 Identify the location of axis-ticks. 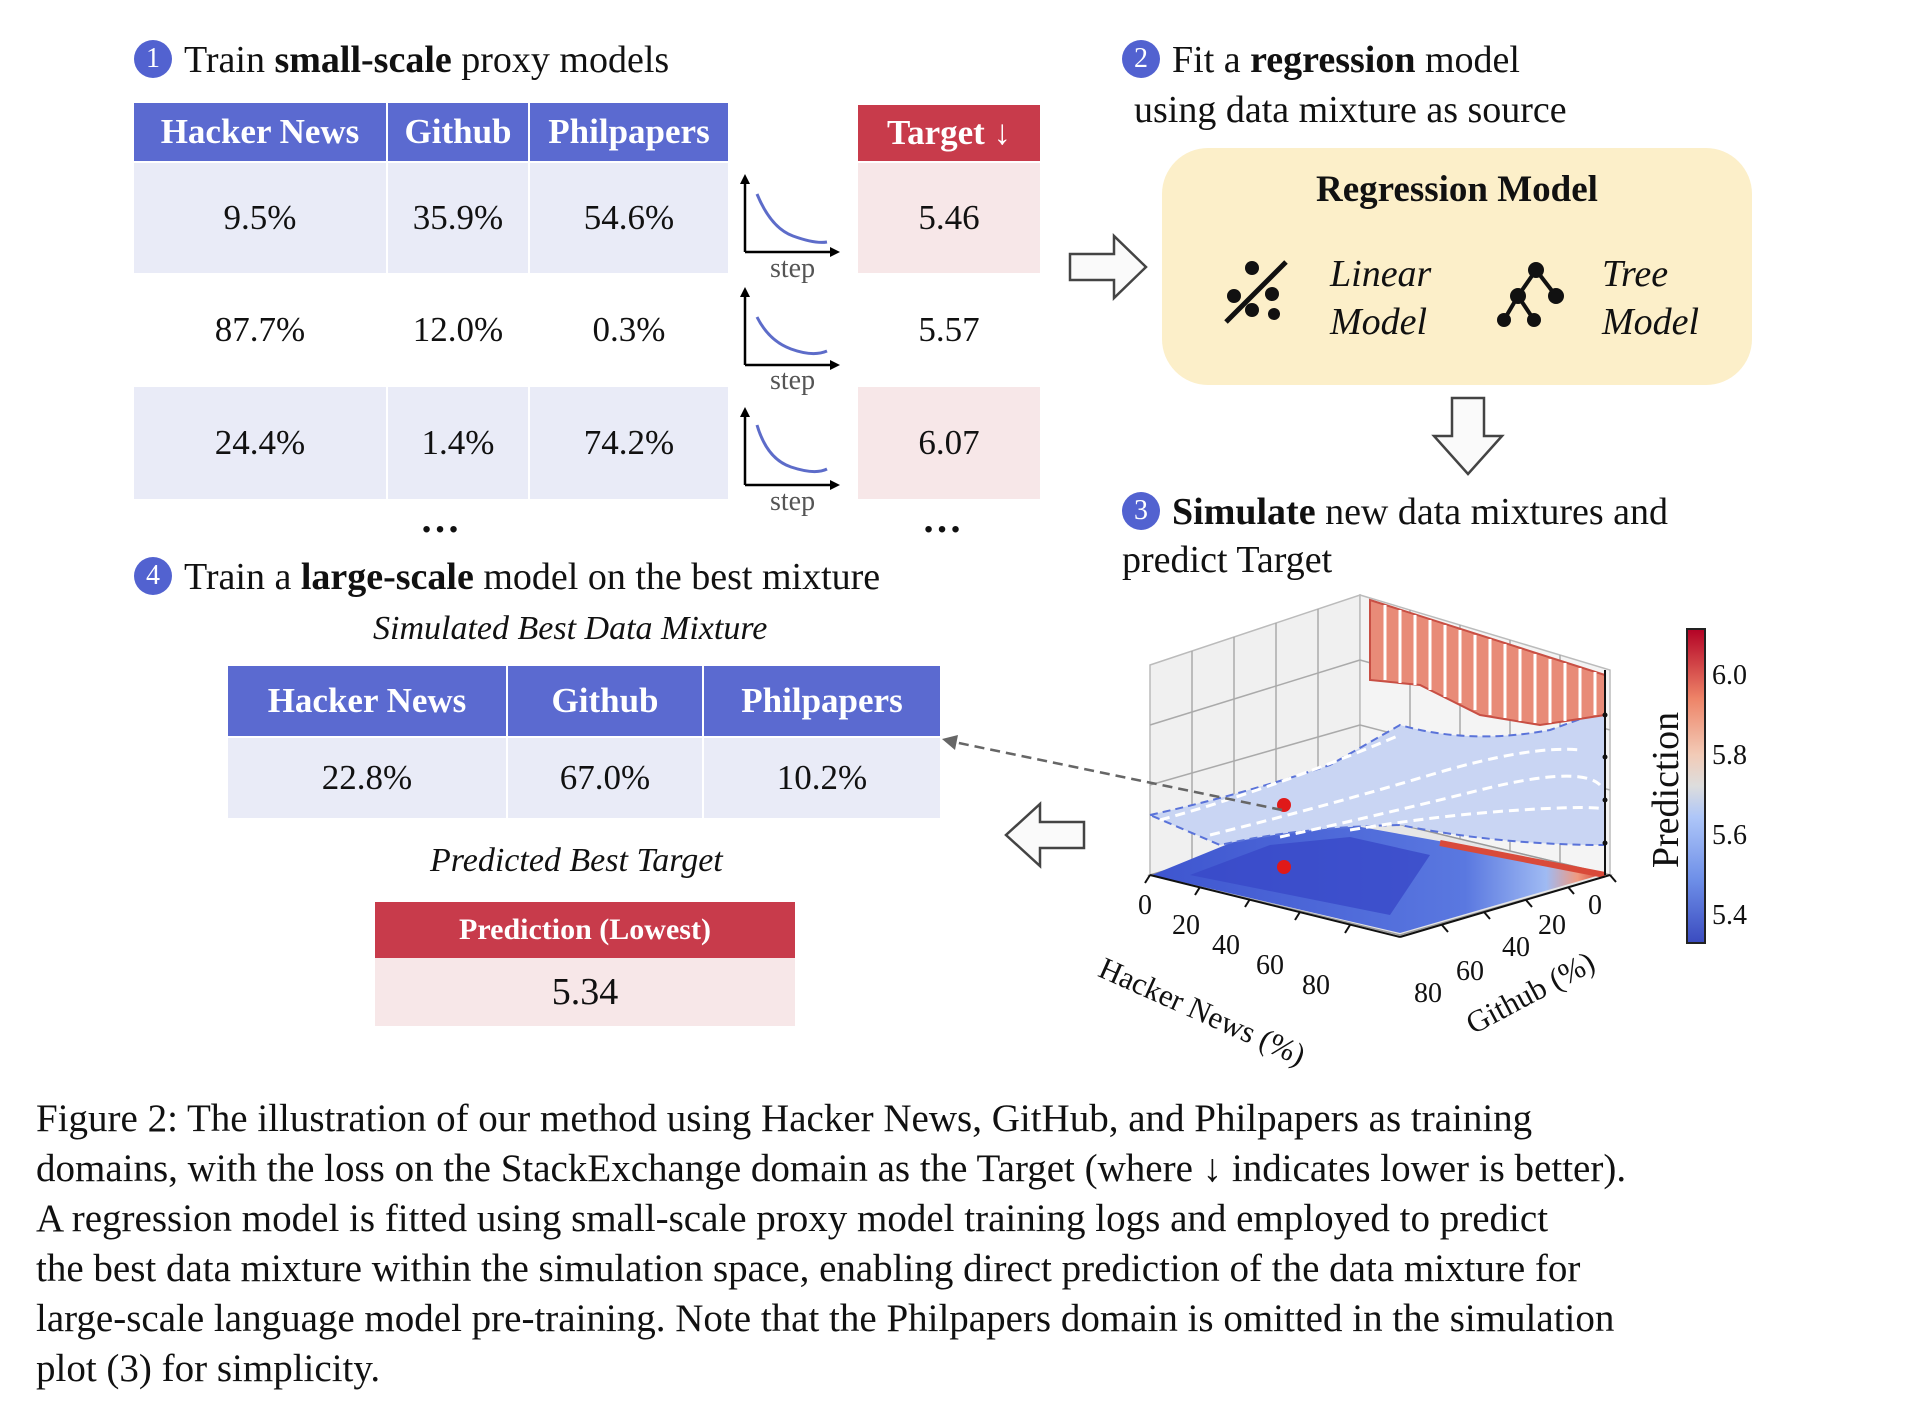
(1380, 904).